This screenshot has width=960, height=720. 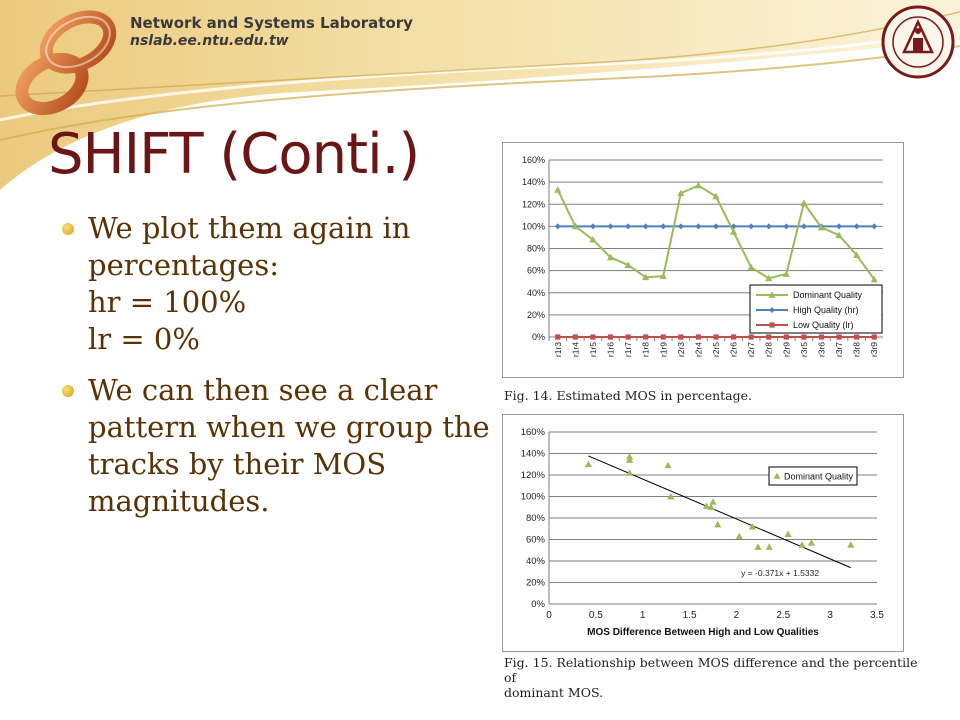 What do you see at coordinates (66, 63) in the screenshot?
I see `infinity-logo-icon` at bounding box center [66, 63].